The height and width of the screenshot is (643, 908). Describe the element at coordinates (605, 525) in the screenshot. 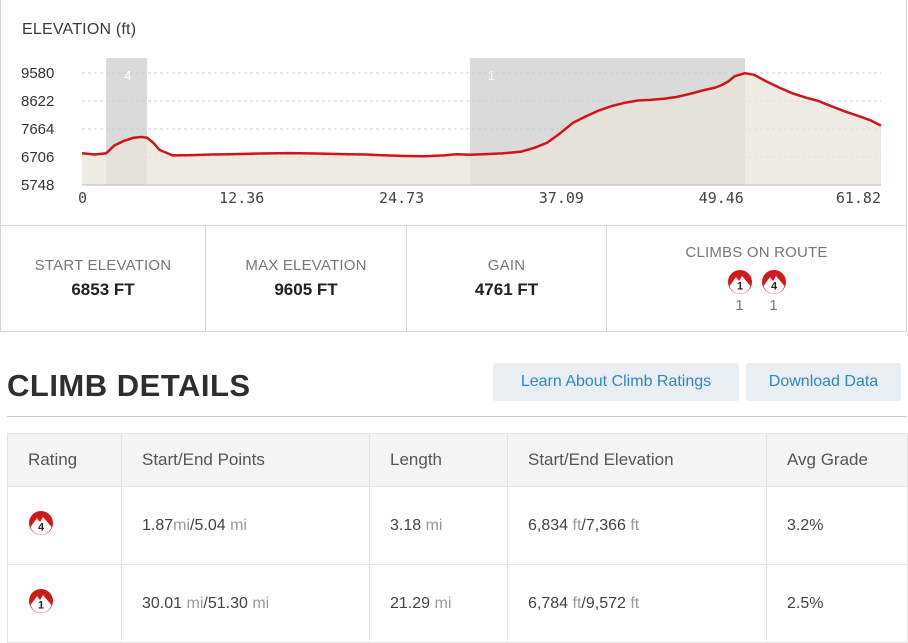

I see `end-elevation: 7,366` at that location.